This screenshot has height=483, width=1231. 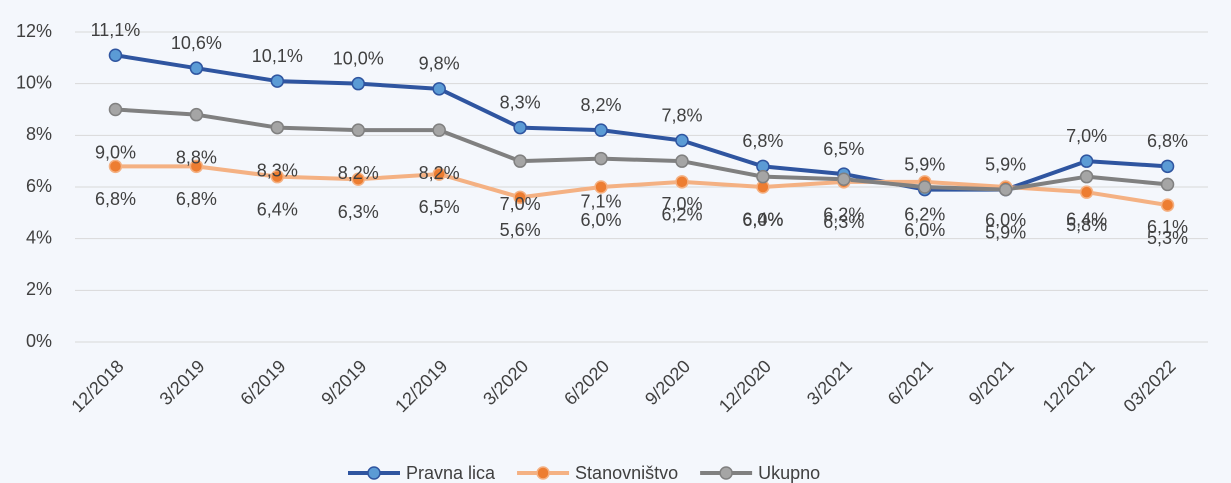 I want to click on x-tick-label: 12/2019, so click(x=421, y=386).